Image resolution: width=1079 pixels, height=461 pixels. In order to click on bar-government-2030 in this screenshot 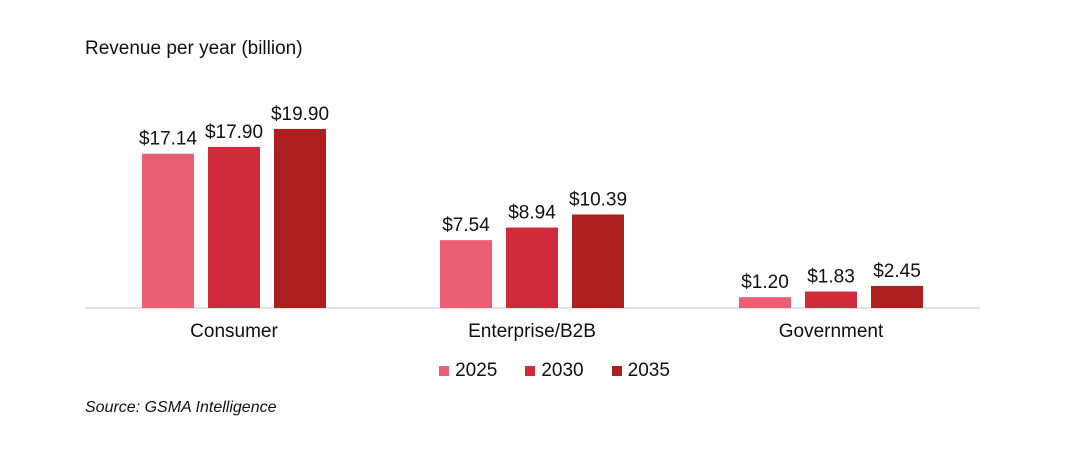, I will do `click(831, 299)`.